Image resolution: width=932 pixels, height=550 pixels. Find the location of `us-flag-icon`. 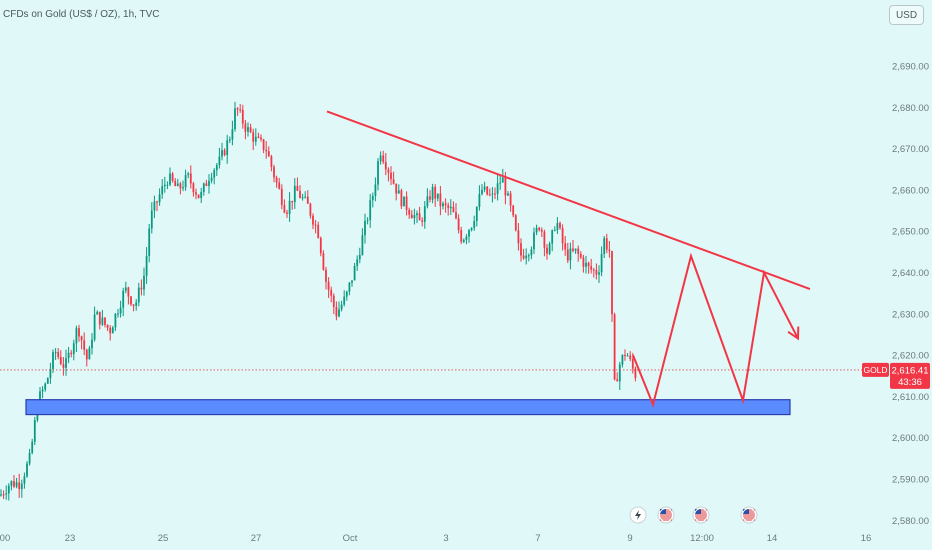

us-flag-icon is located at coordinates (701, 515).